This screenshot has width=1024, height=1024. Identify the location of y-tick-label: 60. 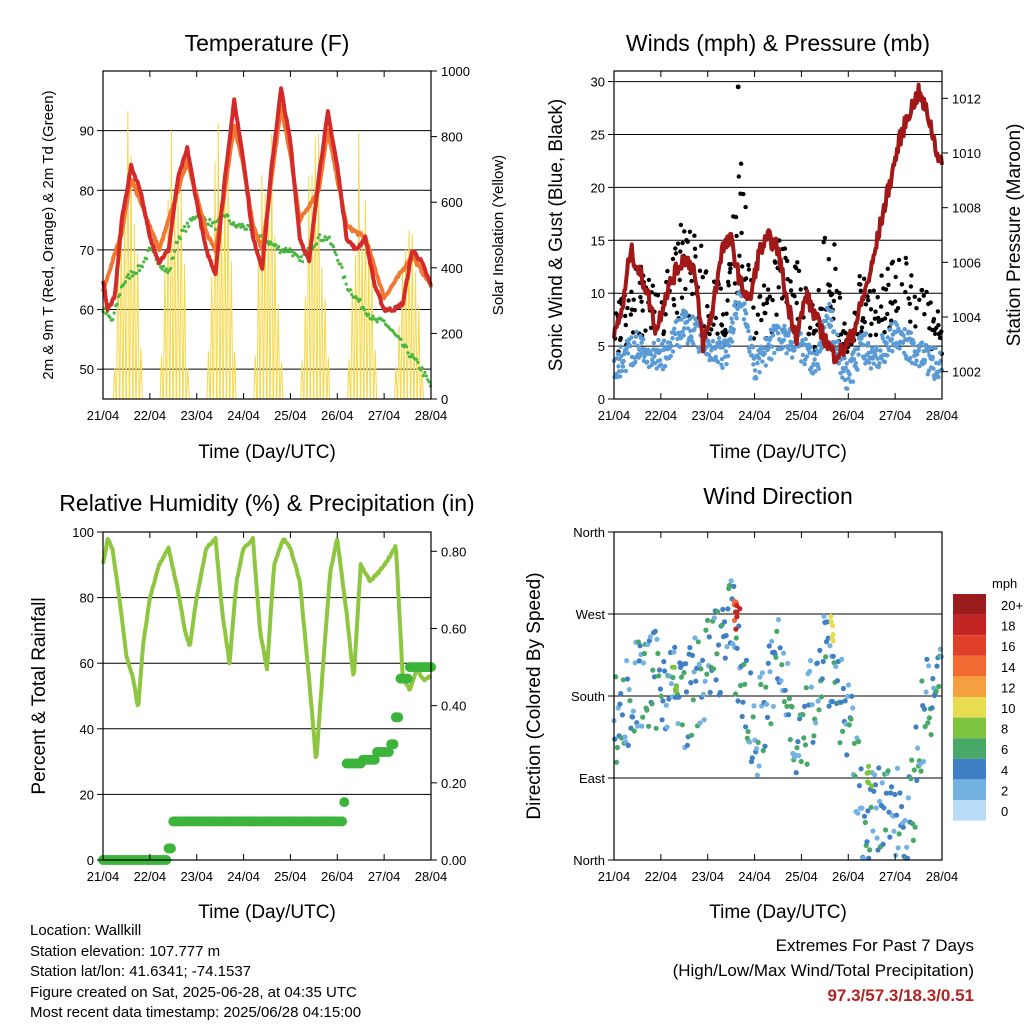
(87, 663).